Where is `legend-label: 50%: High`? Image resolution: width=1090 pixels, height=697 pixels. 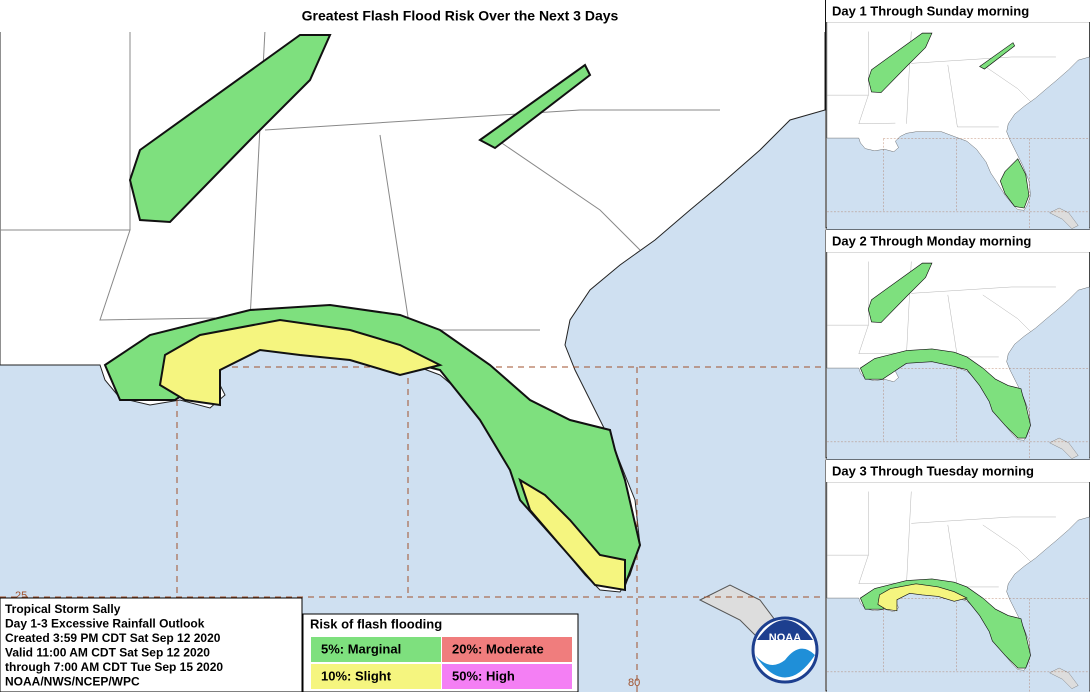 legend-label: 50%: High is located at coordinates (483, 675).